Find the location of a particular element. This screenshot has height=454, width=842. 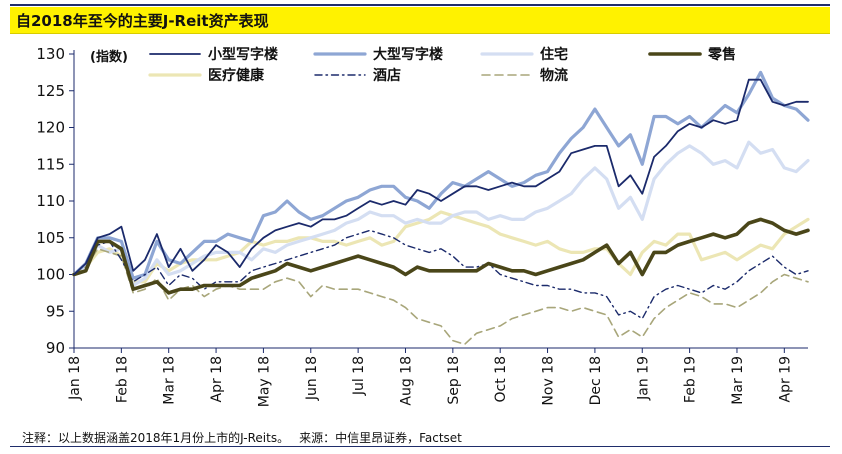

x-tick-label: Jan 19 is located at coordinates (643, 378).